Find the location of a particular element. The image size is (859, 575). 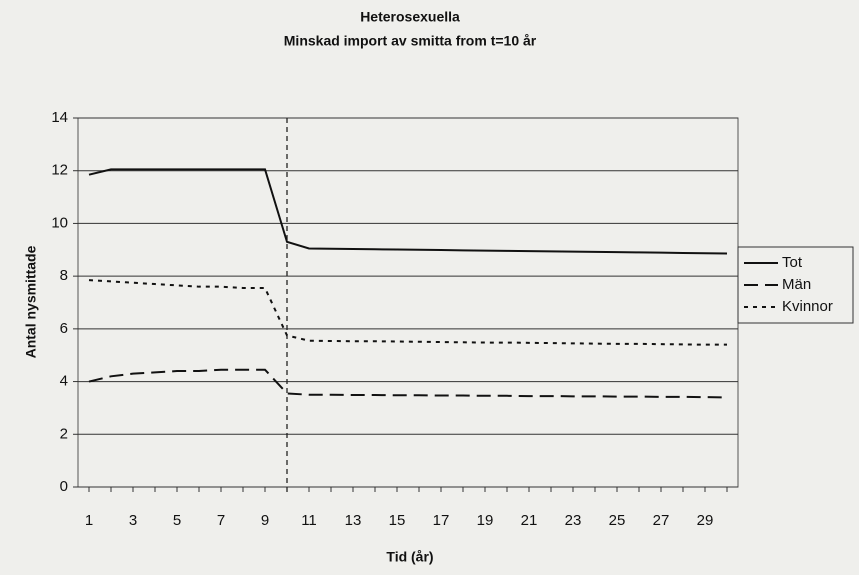

y-tick-label: 14 is located at coordinates (59, 117).